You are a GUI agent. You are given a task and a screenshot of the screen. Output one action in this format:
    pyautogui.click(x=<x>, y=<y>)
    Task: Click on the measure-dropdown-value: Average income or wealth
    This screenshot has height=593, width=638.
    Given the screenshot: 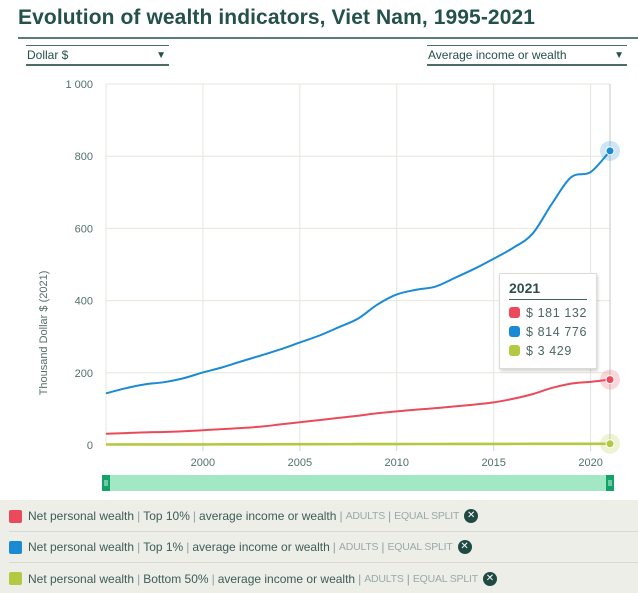 What is the action you would take?
    pyautogui.click(x=497, y=55)
    